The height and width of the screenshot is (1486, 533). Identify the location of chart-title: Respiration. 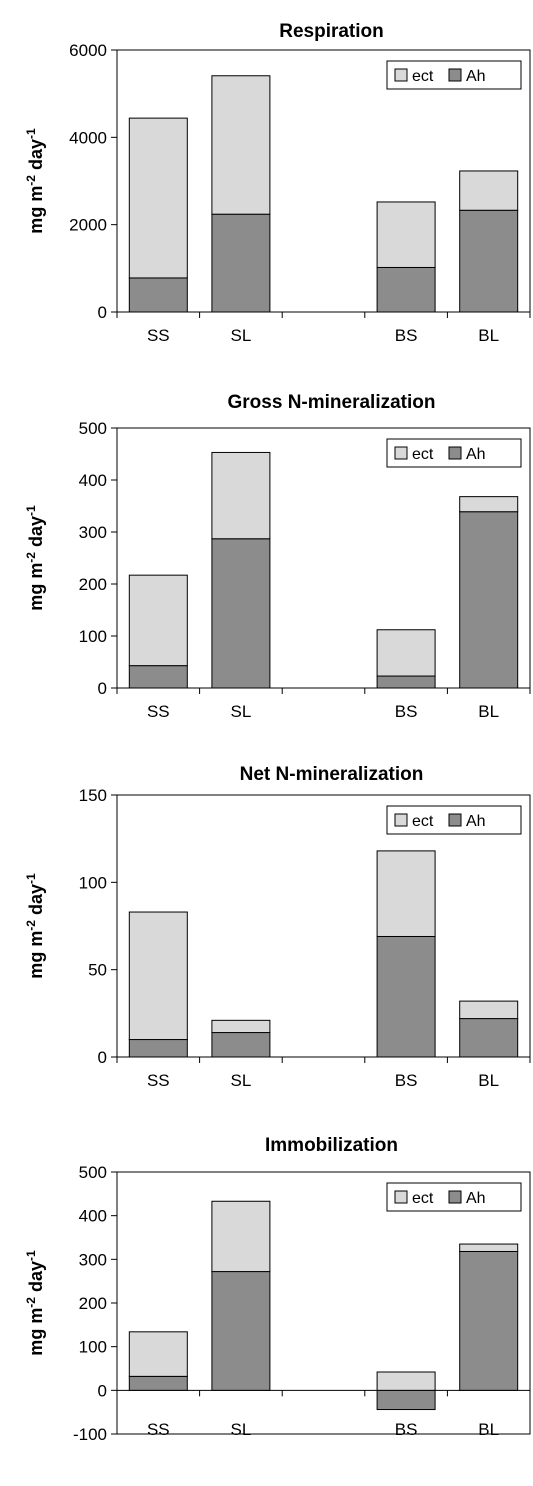
(331, 31).